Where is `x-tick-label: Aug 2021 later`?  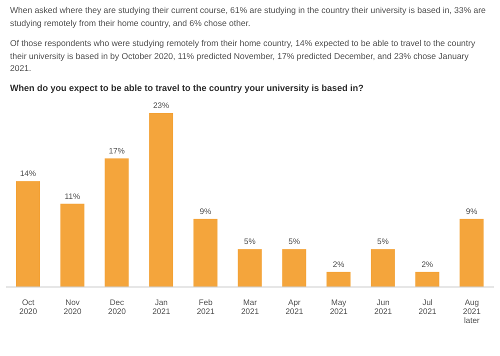
x-tick-label: Aug 2021 later is located at coordinates (472, 311).